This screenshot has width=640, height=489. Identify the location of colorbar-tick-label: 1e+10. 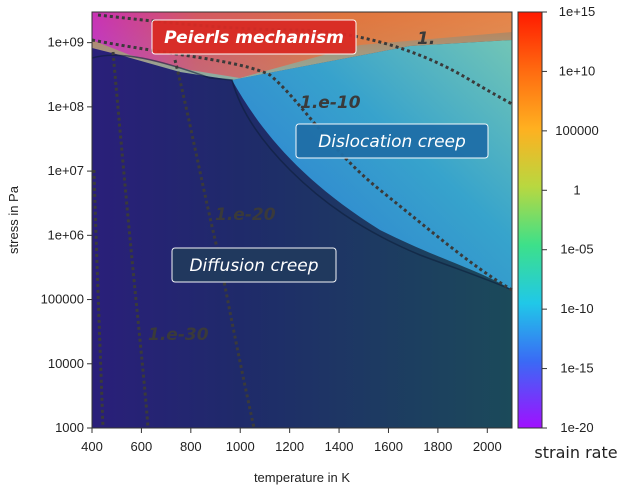
(577, 70).